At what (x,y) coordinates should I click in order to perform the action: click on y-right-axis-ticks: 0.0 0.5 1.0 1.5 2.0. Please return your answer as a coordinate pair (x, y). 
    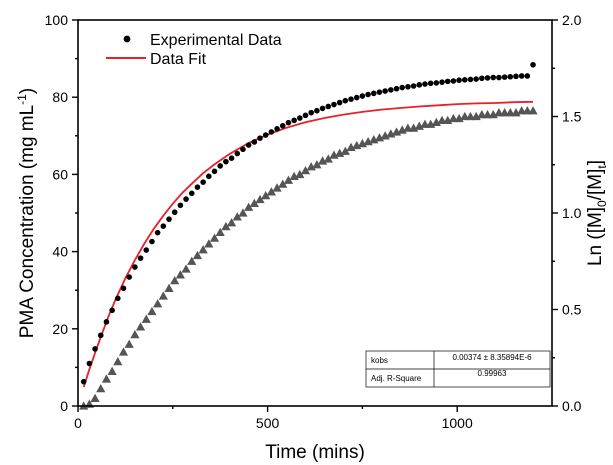
    Looking at the image, I should click on (567, 213).